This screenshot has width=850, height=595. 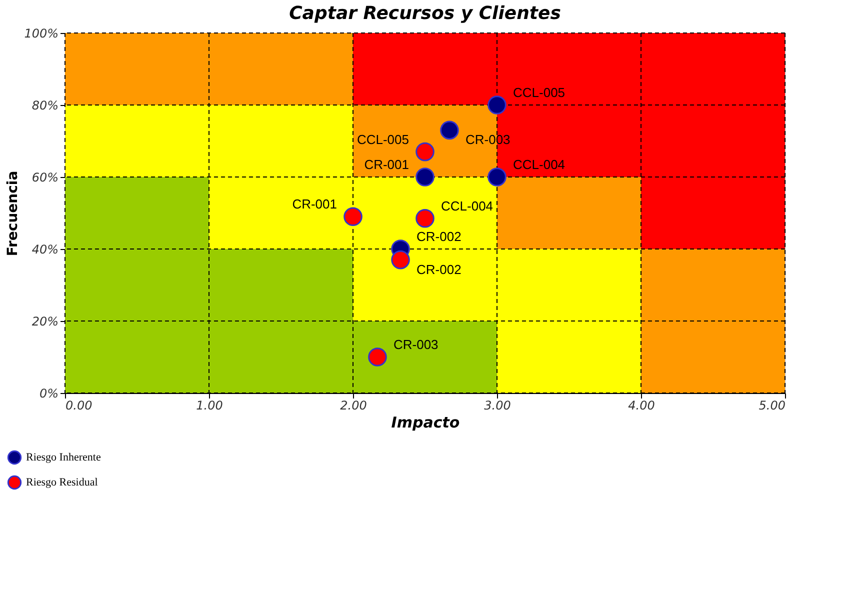 What do you see at coordinates (63, 458) in the screenshot?
I see `legend-label: Riesgo Inherente` at bounding box center [63, 458].